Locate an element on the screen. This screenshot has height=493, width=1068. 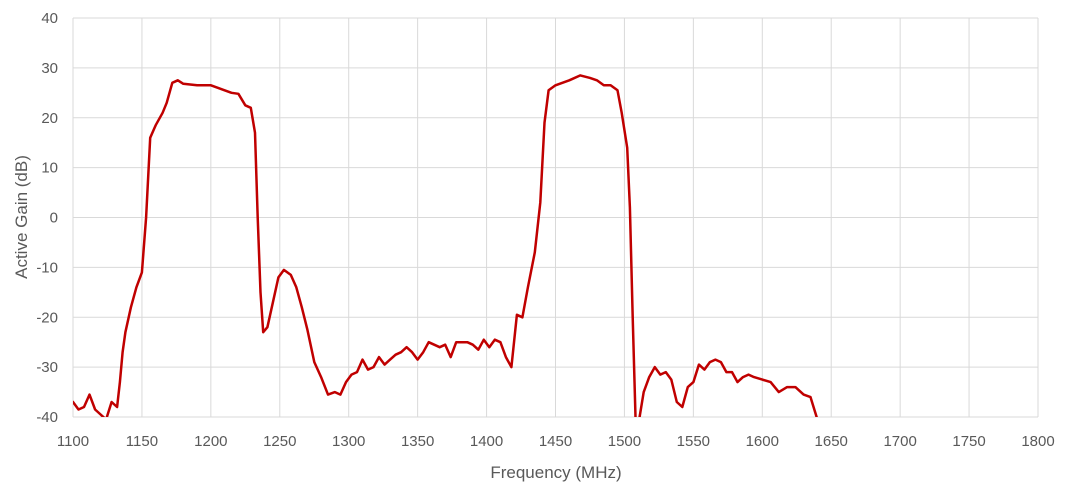
x-tick-label: 1300 is located at coordinates (348, 441).